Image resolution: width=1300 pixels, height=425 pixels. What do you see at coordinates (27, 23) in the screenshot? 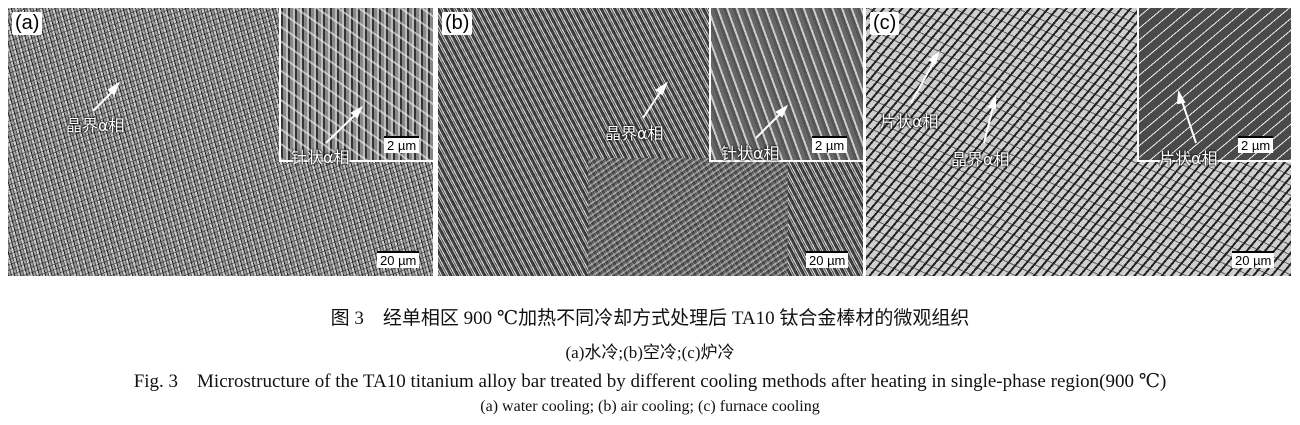
I see `panel-label: (a)` at bounding box center [27, 23].